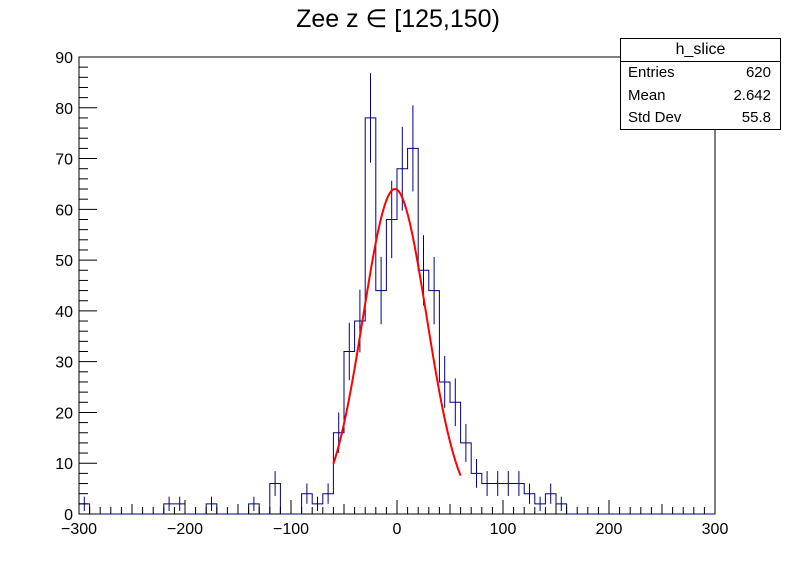  What do you see at coordinates (68, 515) in the screenshot?
I see `y-tick-label: 0` at bounding box center [68, 515].